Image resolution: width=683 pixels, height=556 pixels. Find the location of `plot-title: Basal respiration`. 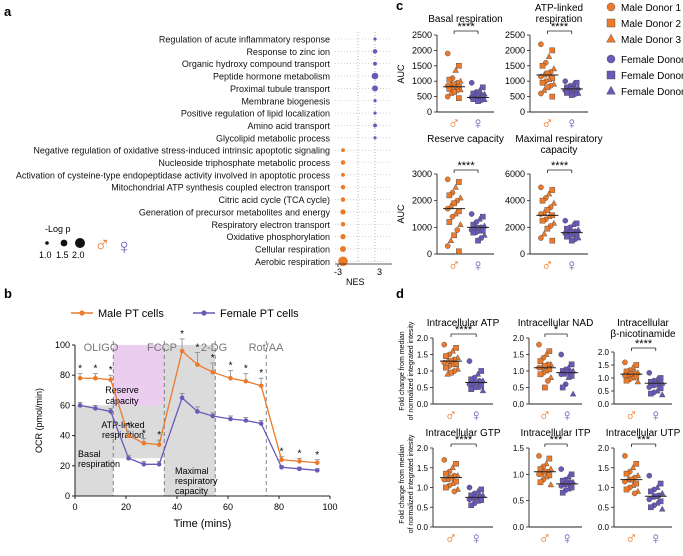

plot-title: Basal respiration is located at coordinates (465, 19).